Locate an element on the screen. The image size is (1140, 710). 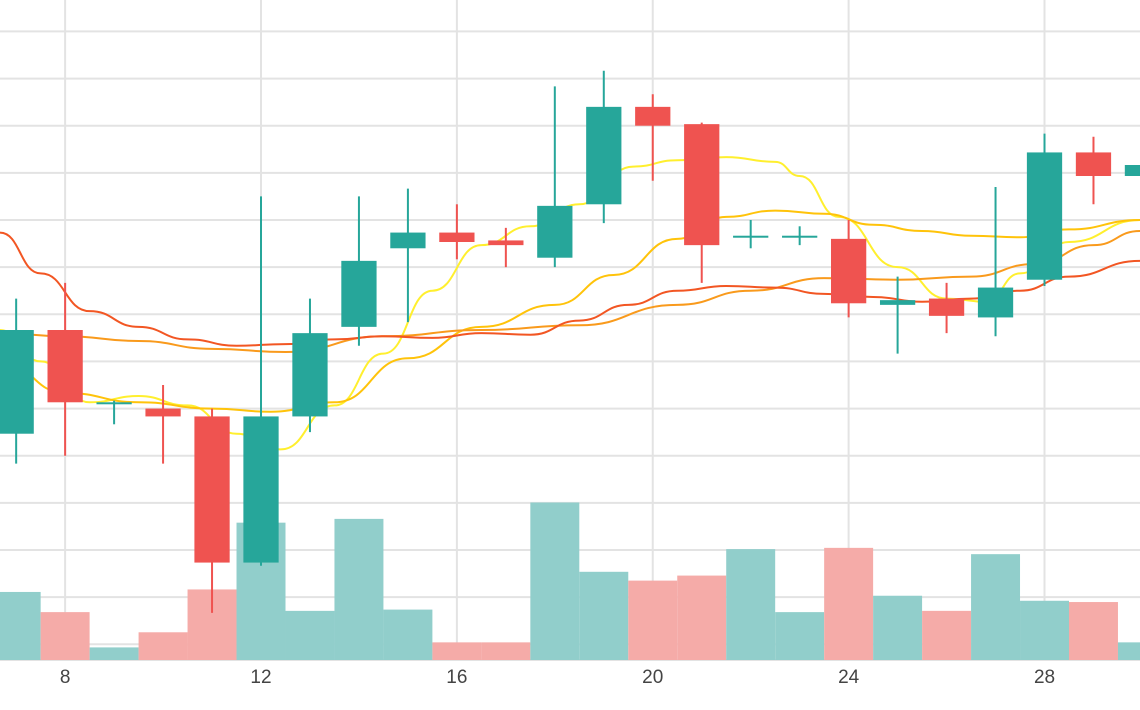
x-tick-label: 12 is located at coordinates (260, 677).